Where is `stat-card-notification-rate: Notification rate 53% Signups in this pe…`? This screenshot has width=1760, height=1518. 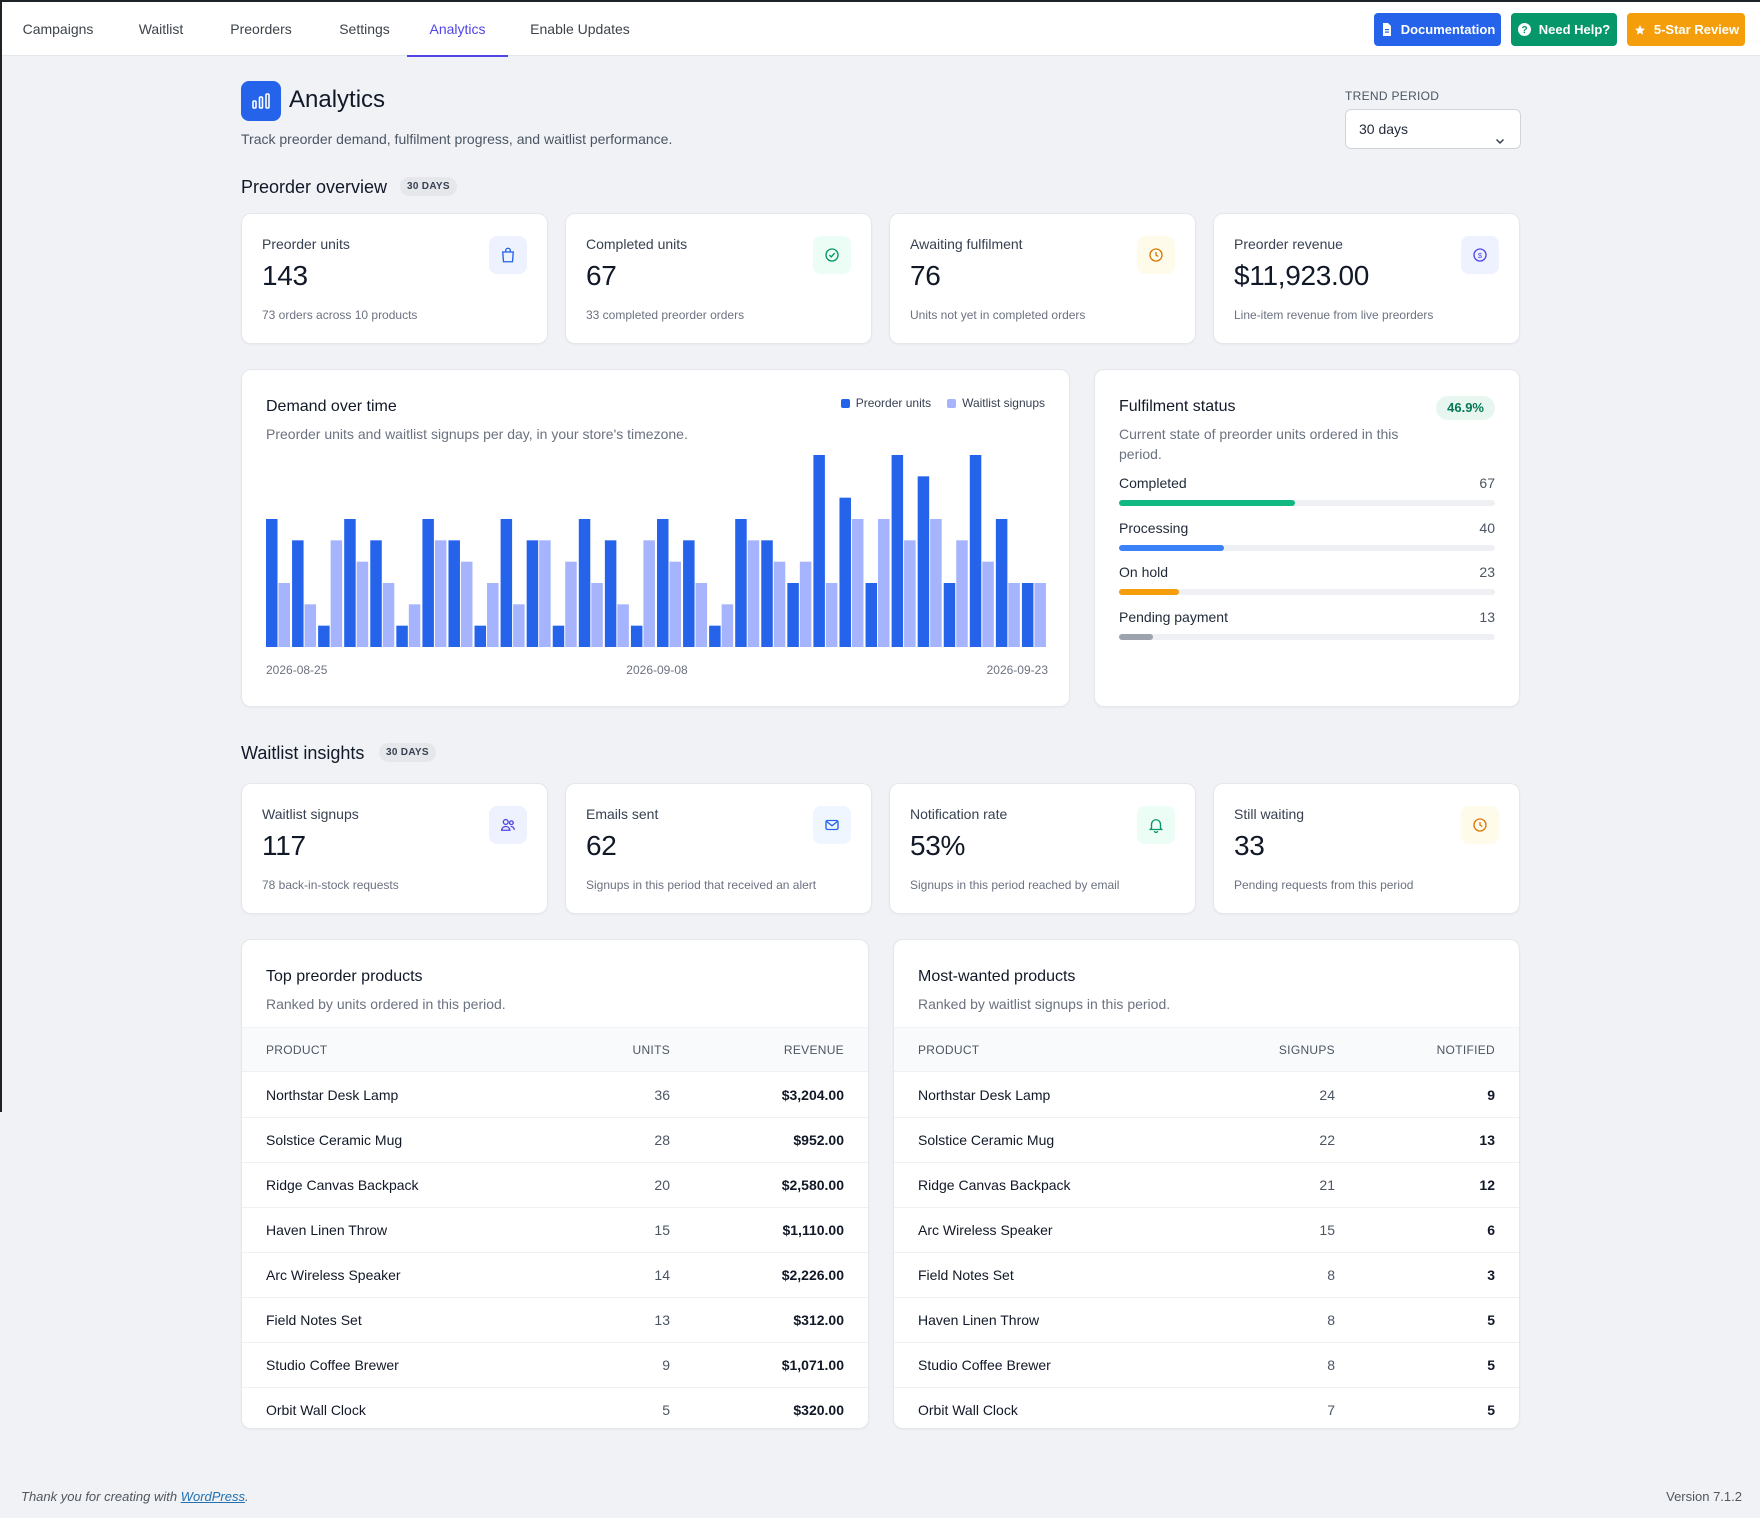 stat-card-notification-rate: Notification rate 53% Signups in this pe… is located at coordinates (1042, 848).